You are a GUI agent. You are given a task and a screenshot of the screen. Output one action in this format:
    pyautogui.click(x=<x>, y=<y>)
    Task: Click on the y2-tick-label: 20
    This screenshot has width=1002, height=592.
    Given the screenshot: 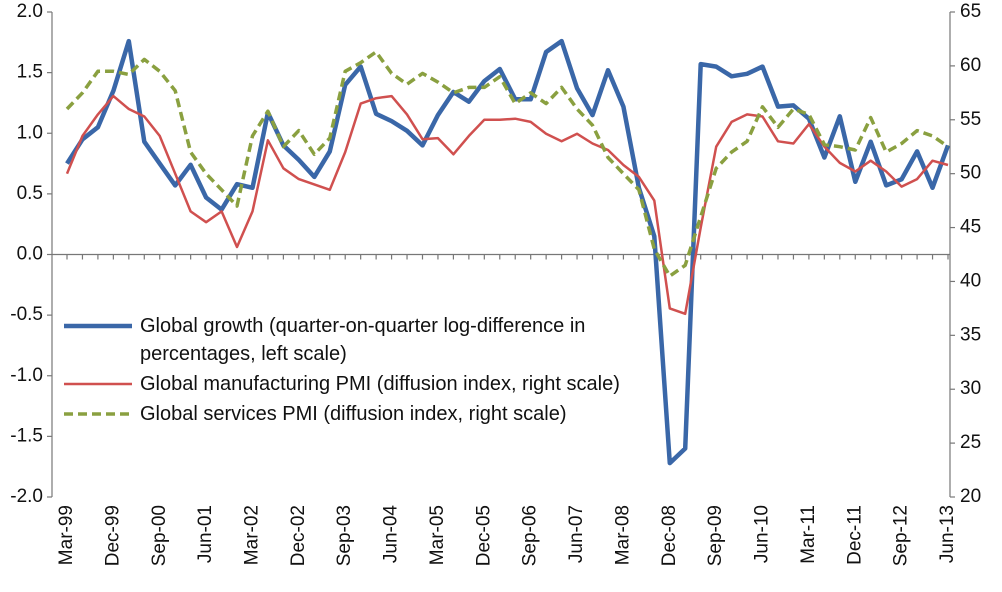 What is the action you would take?
    pyautogui.click(x=970, y=496)
    